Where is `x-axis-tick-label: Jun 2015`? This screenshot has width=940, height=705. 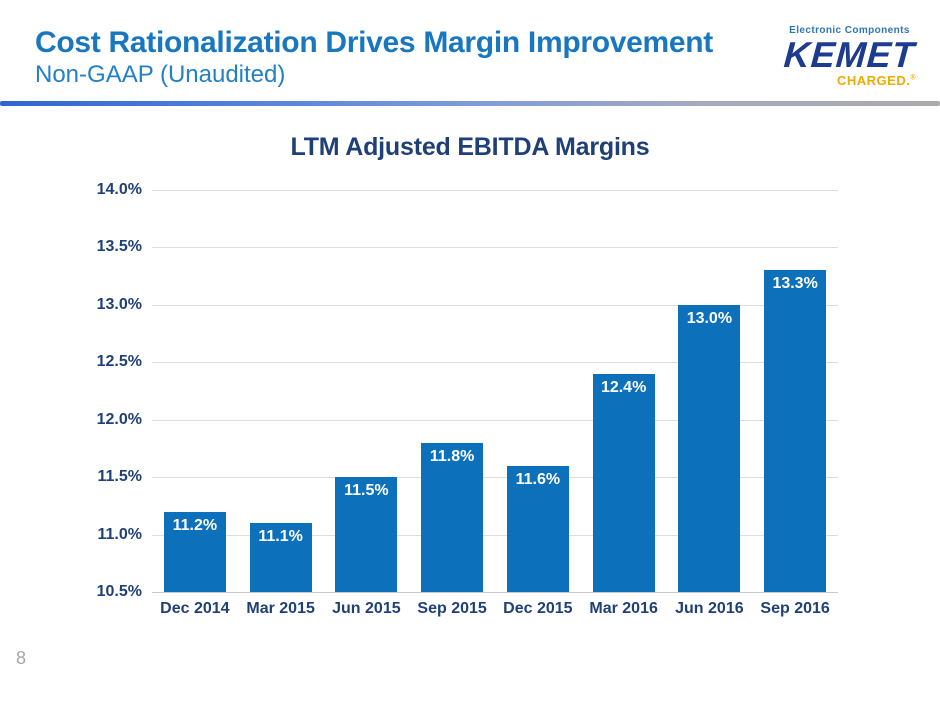
x-axis-tick-label: Jun 2015 is located at coordinates (366, 608).